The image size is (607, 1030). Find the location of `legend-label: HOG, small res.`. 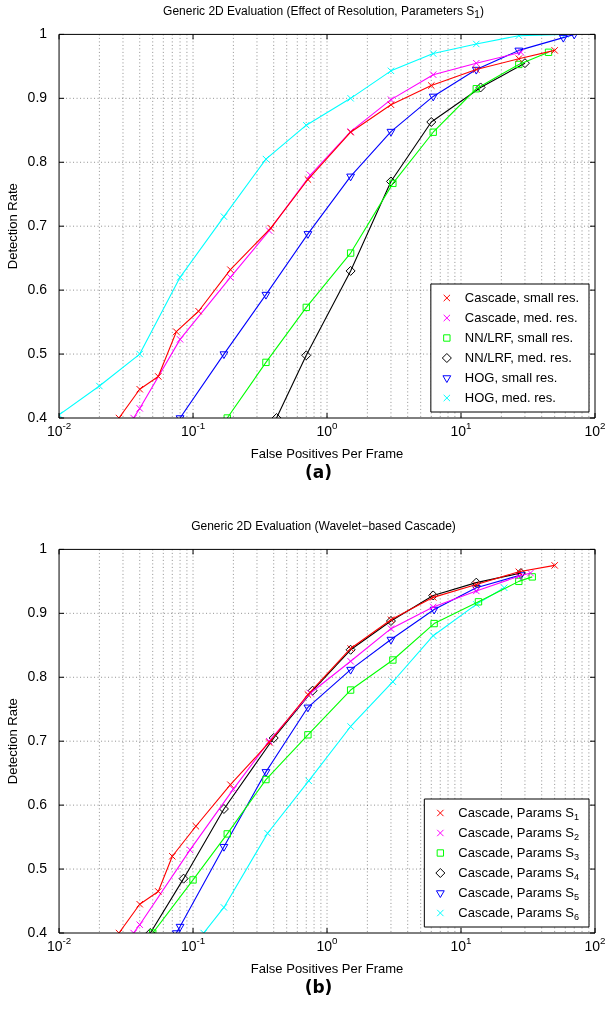

legend-label: HOG, small res. is located at coordinates (511, 377).